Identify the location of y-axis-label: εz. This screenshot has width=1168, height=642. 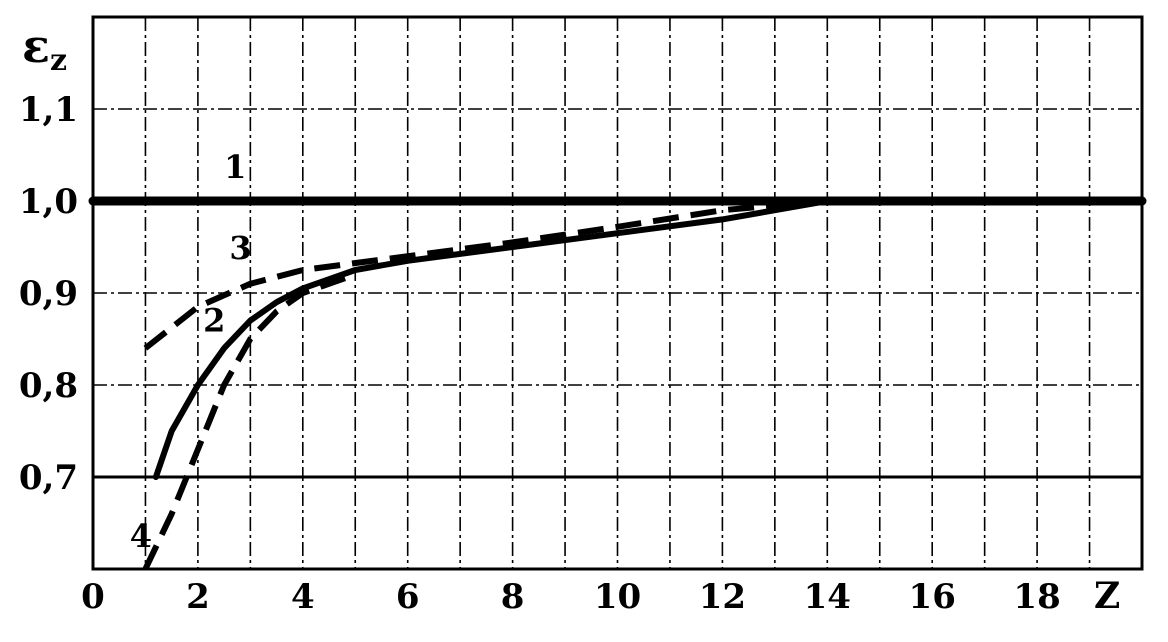
(44, 48).